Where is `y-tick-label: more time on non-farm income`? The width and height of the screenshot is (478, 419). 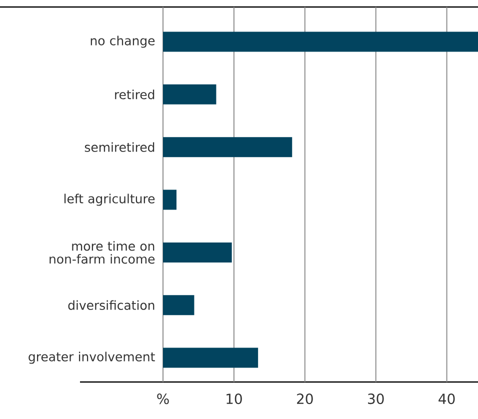
y-tick-label: more time on non-farm income is located at coordinates (102, 252).